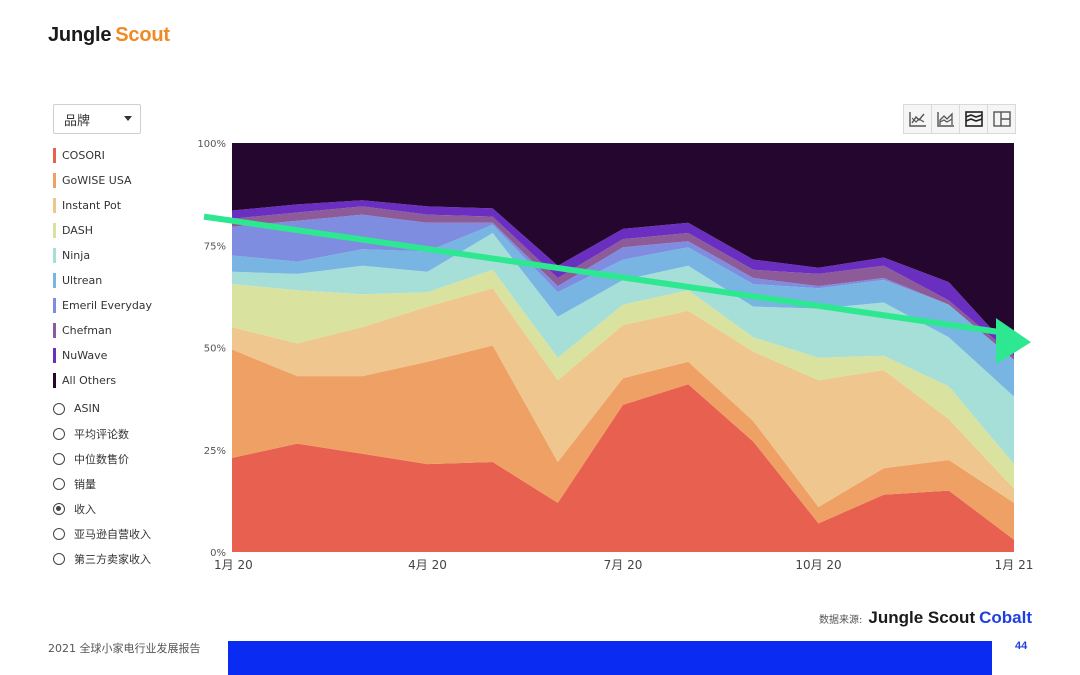 The width and height of the screenshot is (1080, 675). Describe the element at coordinates (922, 617) in the screenshot. I see `source-brand-1: Jungle Scout` at that location.